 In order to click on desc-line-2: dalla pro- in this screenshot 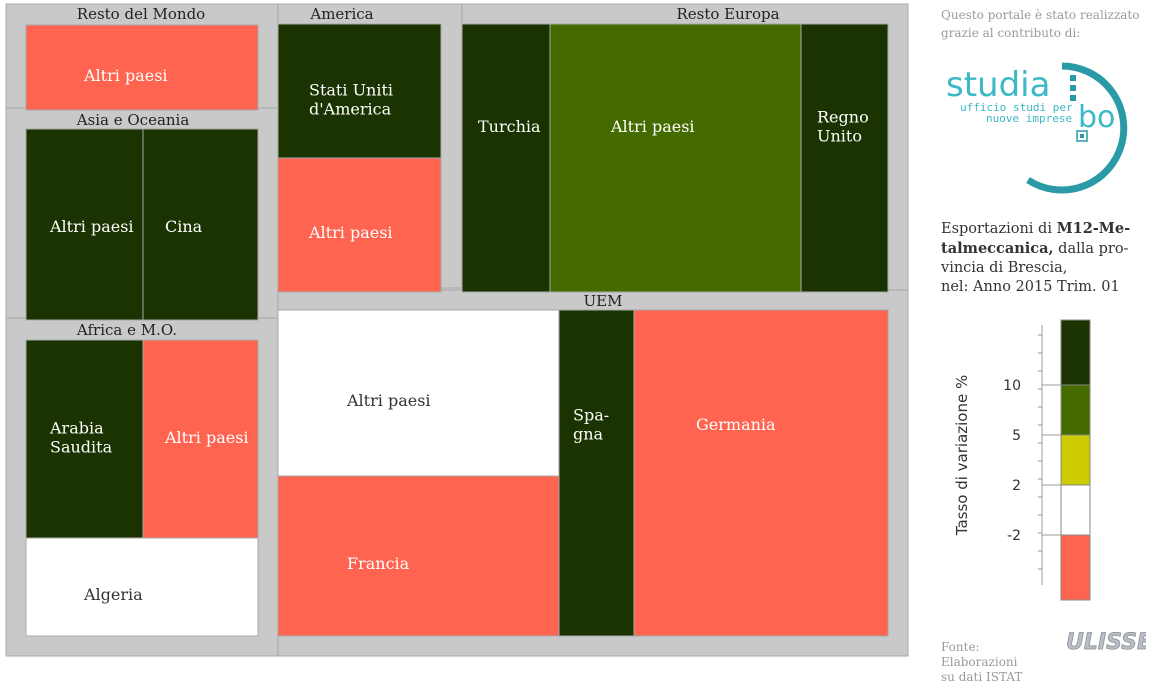, I will do `click(1091, 249)`.